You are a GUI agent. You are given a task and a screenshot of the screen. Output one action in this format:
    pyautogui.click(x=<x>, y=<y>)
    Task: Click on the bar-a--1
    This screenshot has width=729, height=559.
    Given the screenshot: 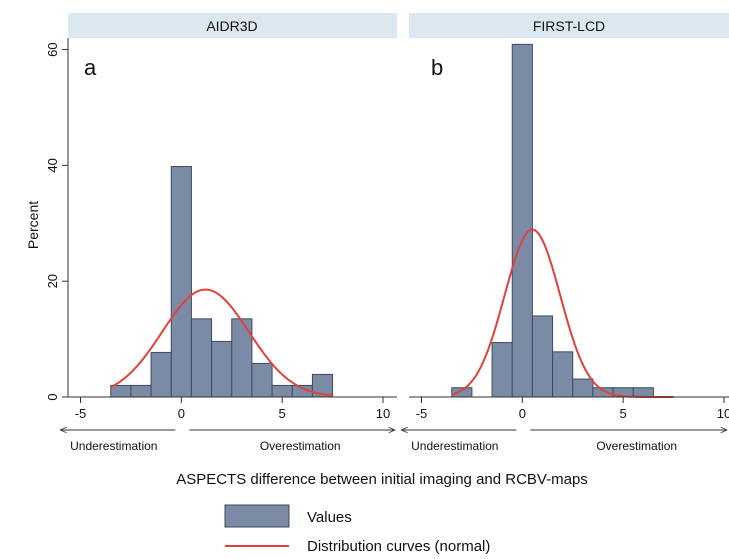 What is the action you would take?
    pyautogui.click(x=161, y=374)
    